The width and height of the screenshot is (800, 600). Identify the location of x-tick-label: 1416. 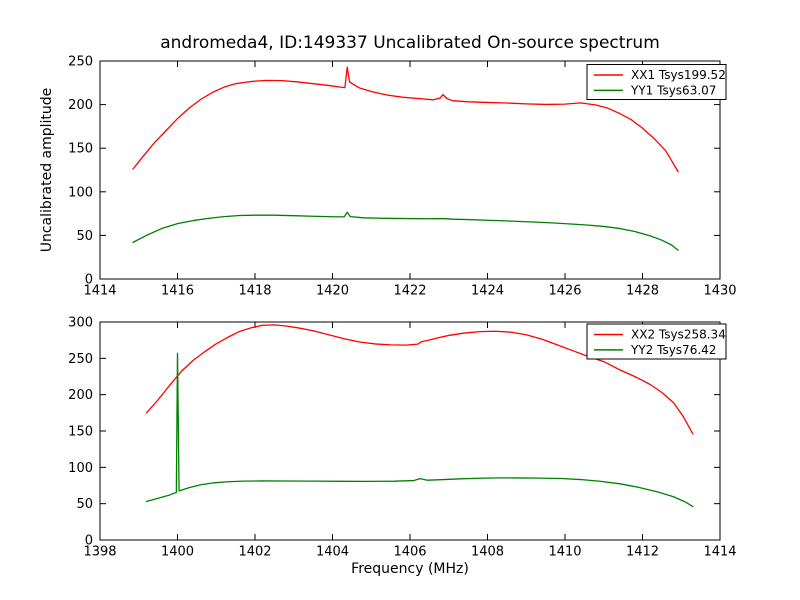
(177, 291).